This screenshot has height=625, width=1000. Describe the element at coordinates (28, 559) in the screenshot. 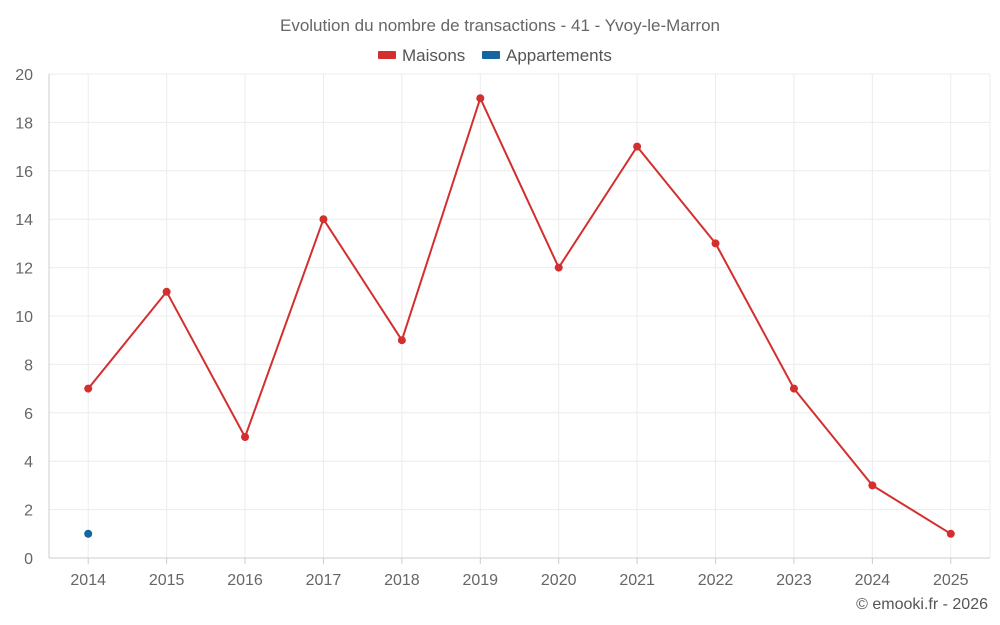

I see `y-tick-label: 0` at that location.